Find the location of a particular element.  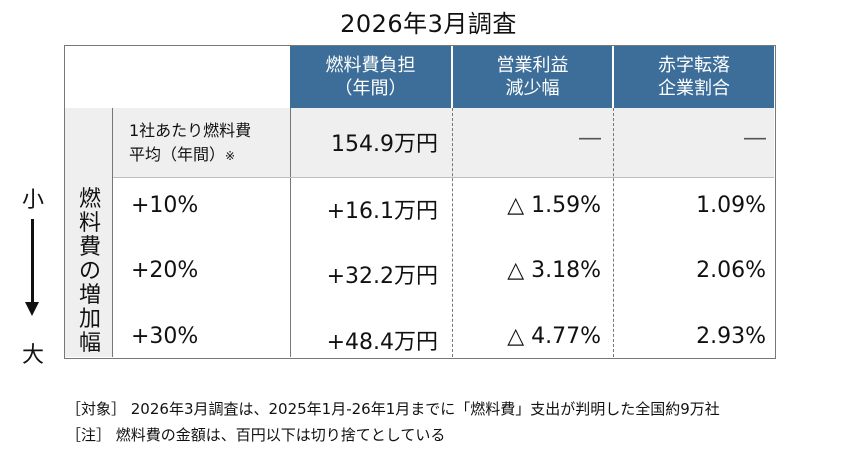

increase-label-column is located at coordinates (201, 267).